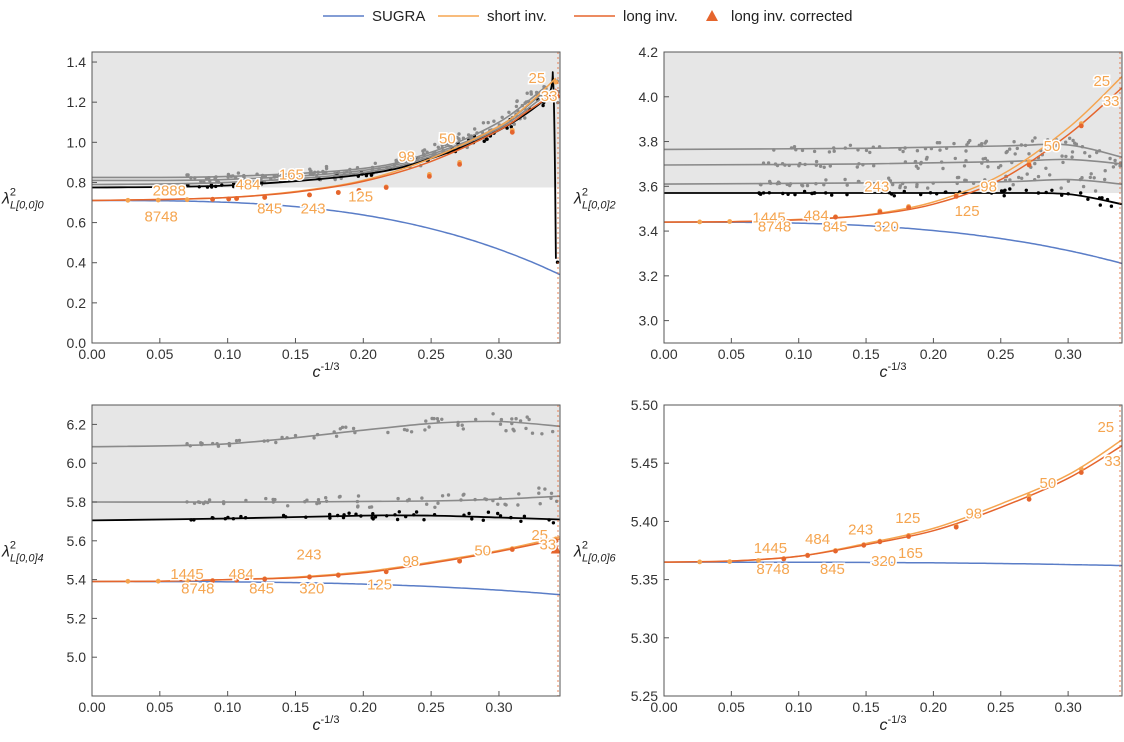  Describe the element at coordinates (893, 243) in the screenshot. I see `sugra-curve` at that location.